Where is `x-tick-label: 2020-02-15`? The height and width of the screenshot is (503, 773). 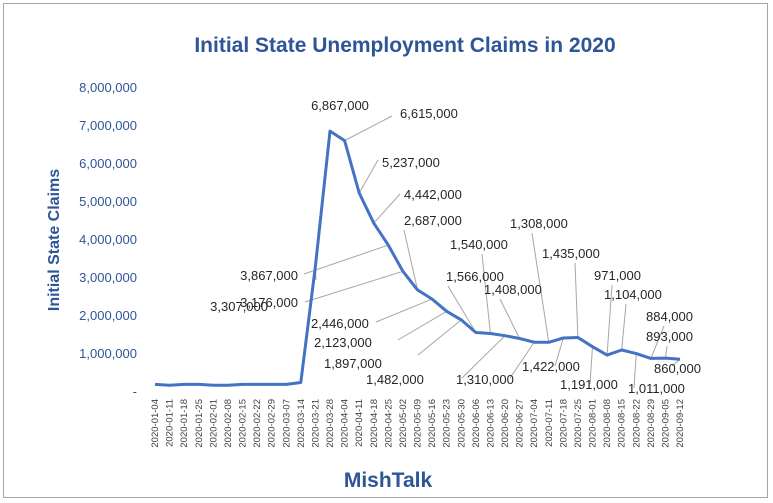
x-tick-label: 2020-02-15 is located at coordinates (243, 423).